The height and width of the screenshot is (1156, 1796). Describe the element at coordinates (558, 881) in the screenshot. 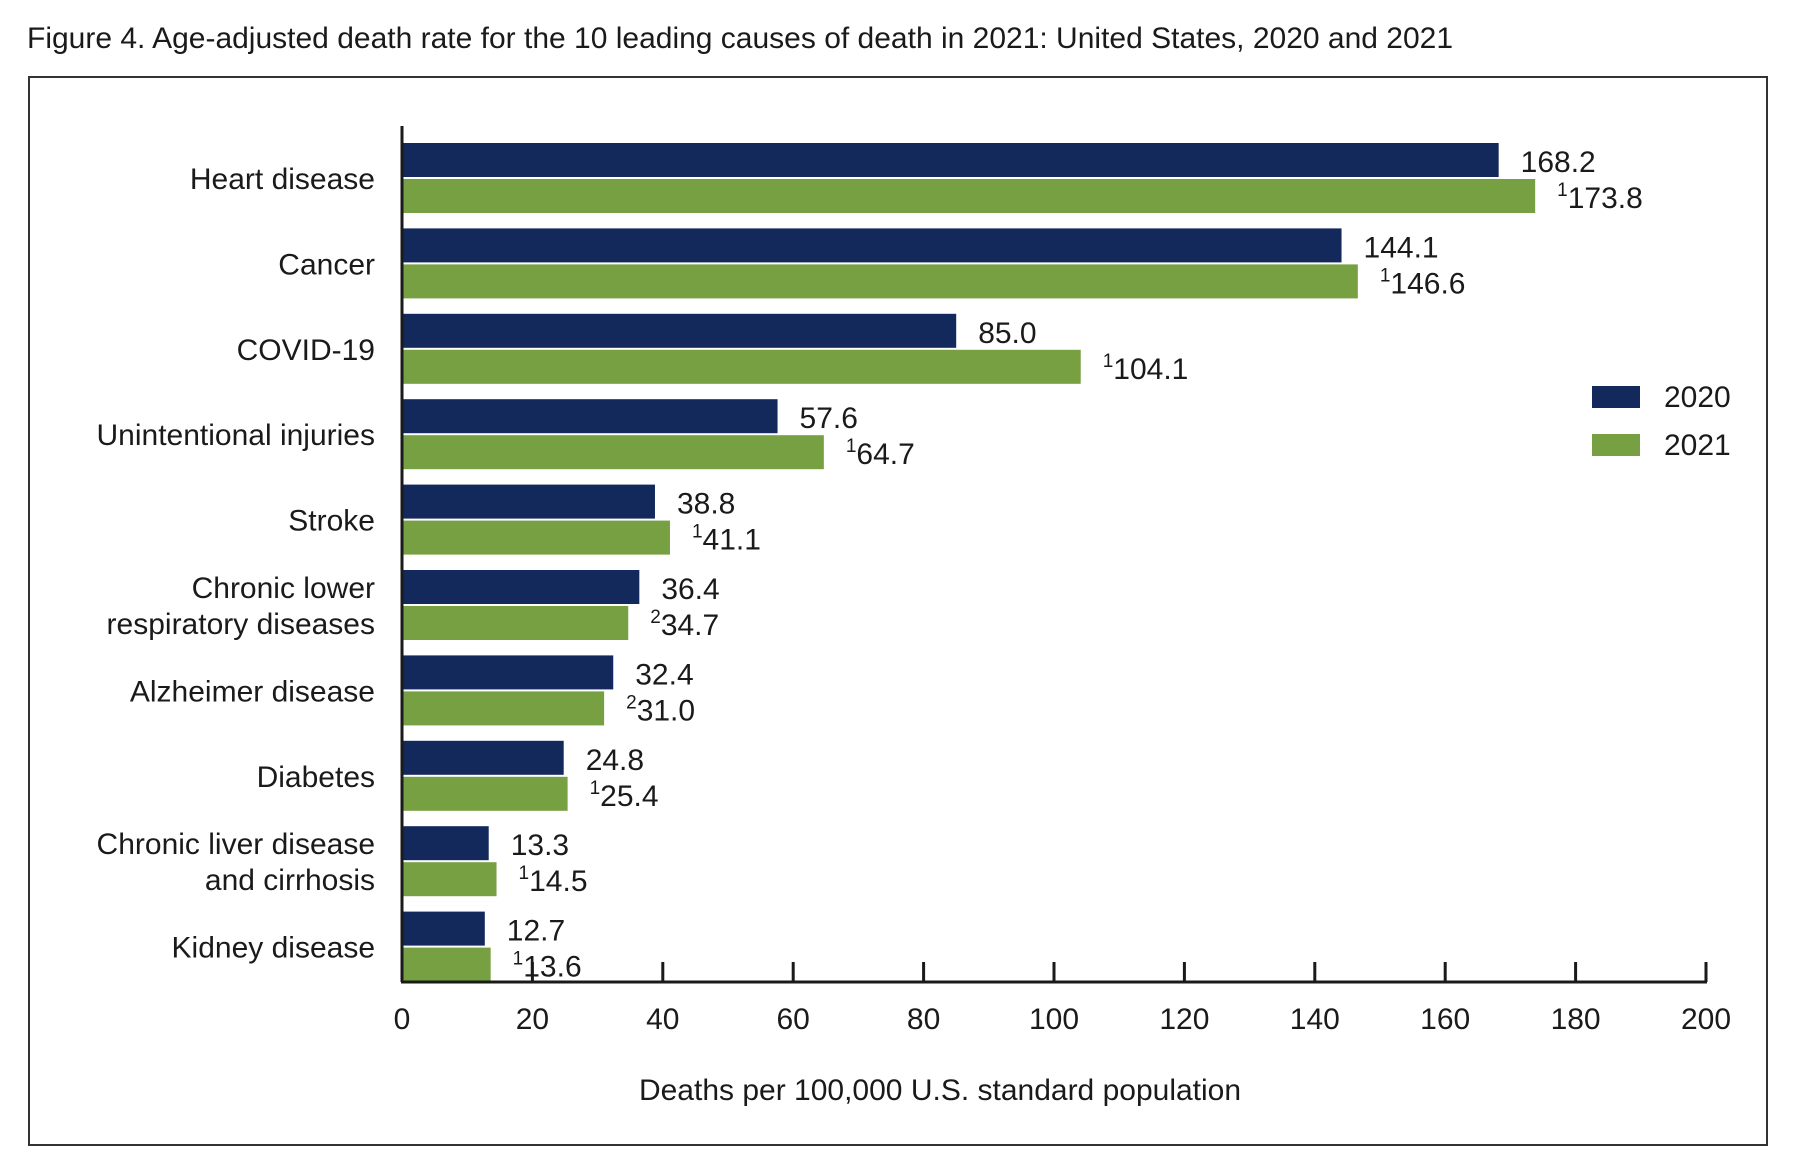

I see `data-label-value: 14.5` at that location.